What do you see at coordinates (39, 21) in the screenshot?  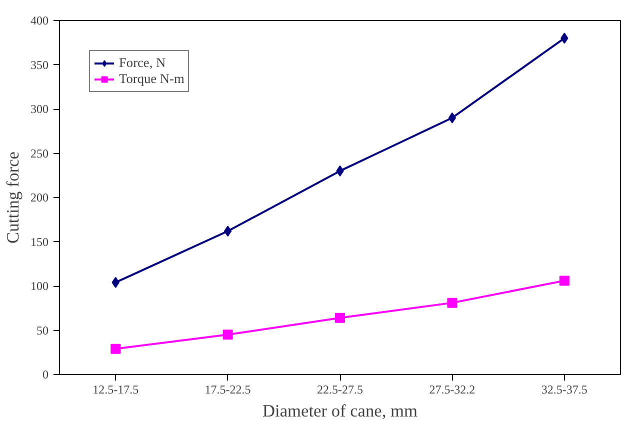 I see `y-tick-label: 400` at bounding box center [39, 21].